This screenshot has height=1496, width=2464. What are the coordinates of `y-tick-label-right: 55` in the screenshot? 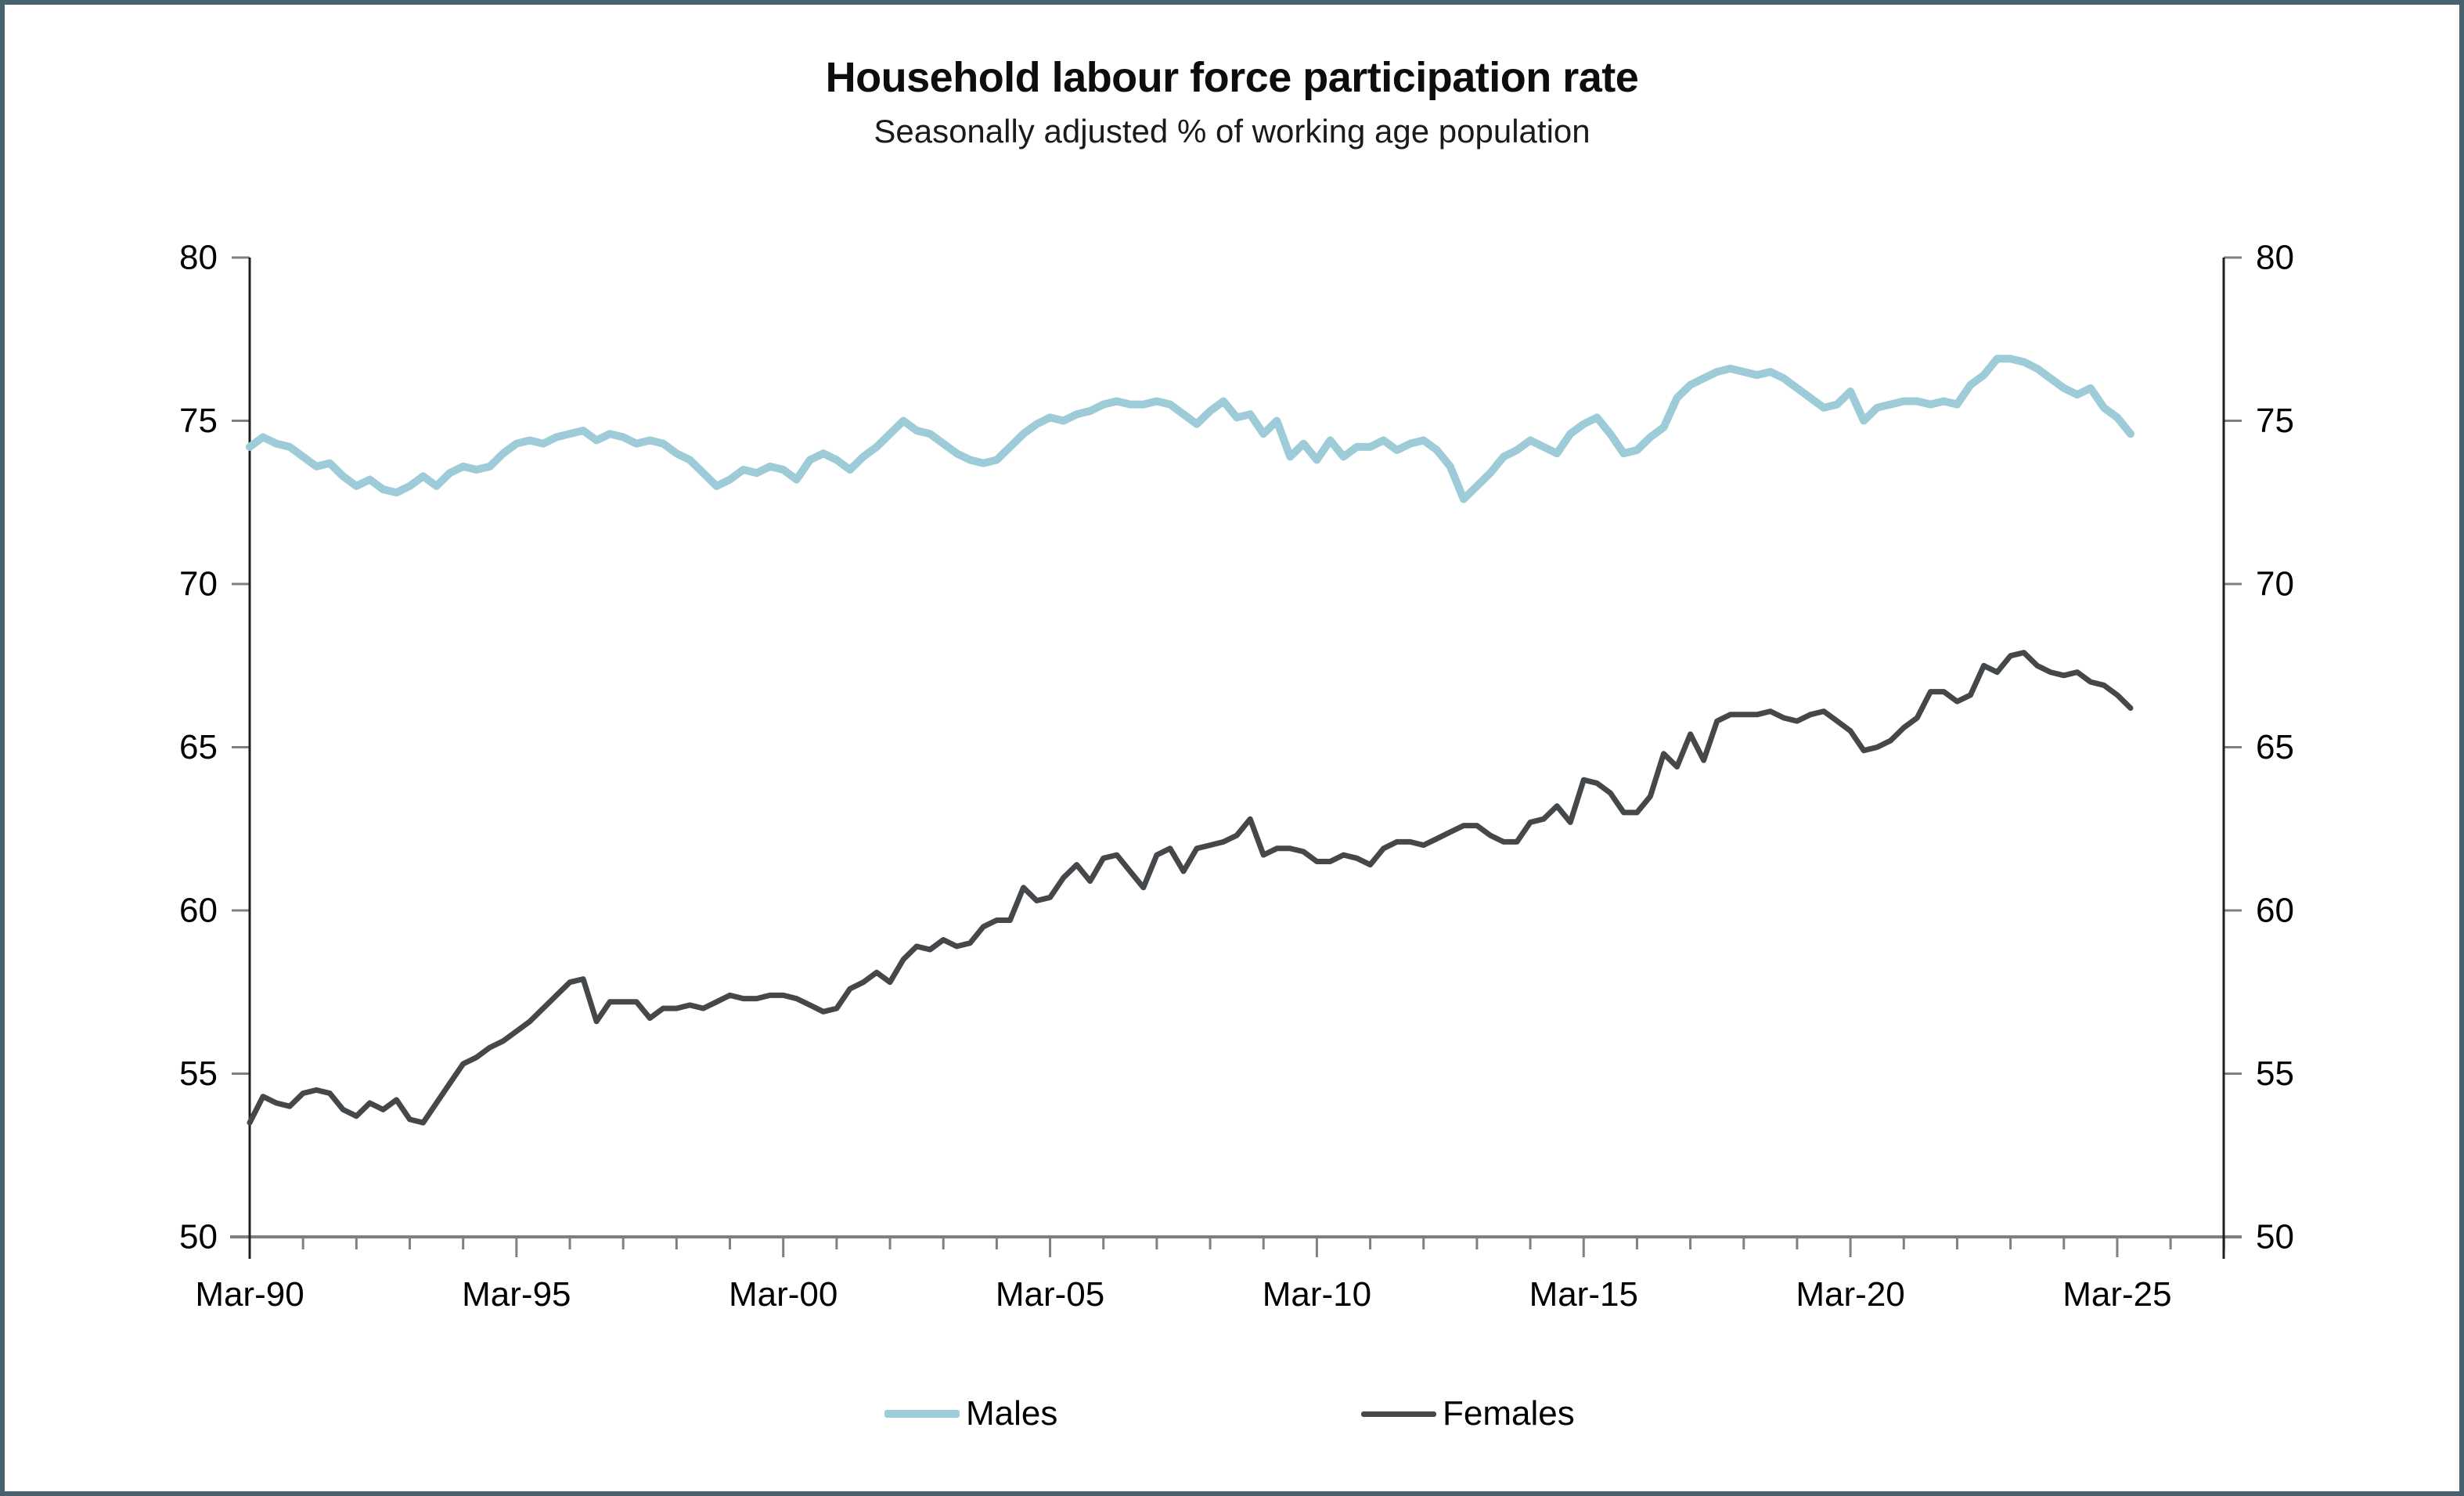 It's located at (2275, 1073).